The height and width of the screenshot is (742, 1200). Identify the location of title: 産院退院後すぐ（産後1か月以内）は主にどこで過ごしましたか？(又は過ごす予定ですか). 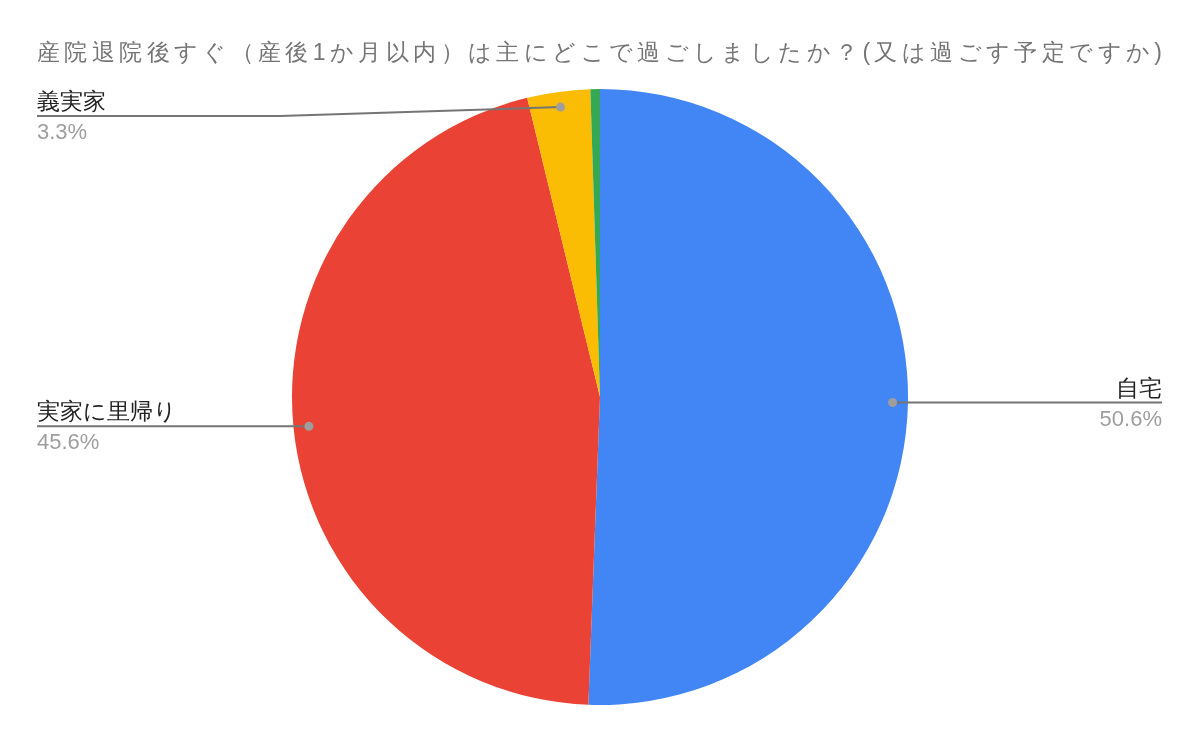
(599, 52).